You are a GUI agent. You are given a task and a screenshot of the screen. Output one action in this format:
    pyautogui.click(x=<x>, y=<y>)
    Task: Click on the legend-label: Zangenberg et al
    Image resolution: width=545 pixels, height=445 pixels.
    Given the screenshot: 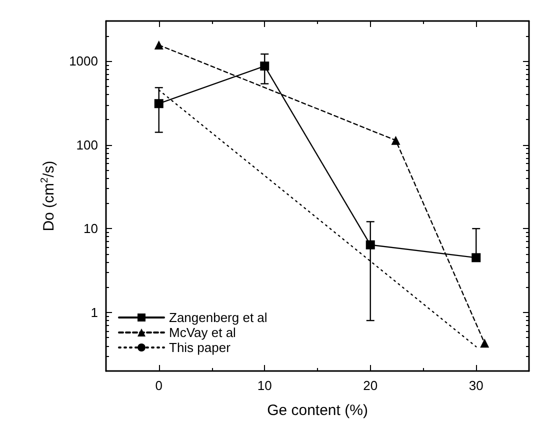 What is the action you would take?
    pyautogui.click(x=218, y=317)
    